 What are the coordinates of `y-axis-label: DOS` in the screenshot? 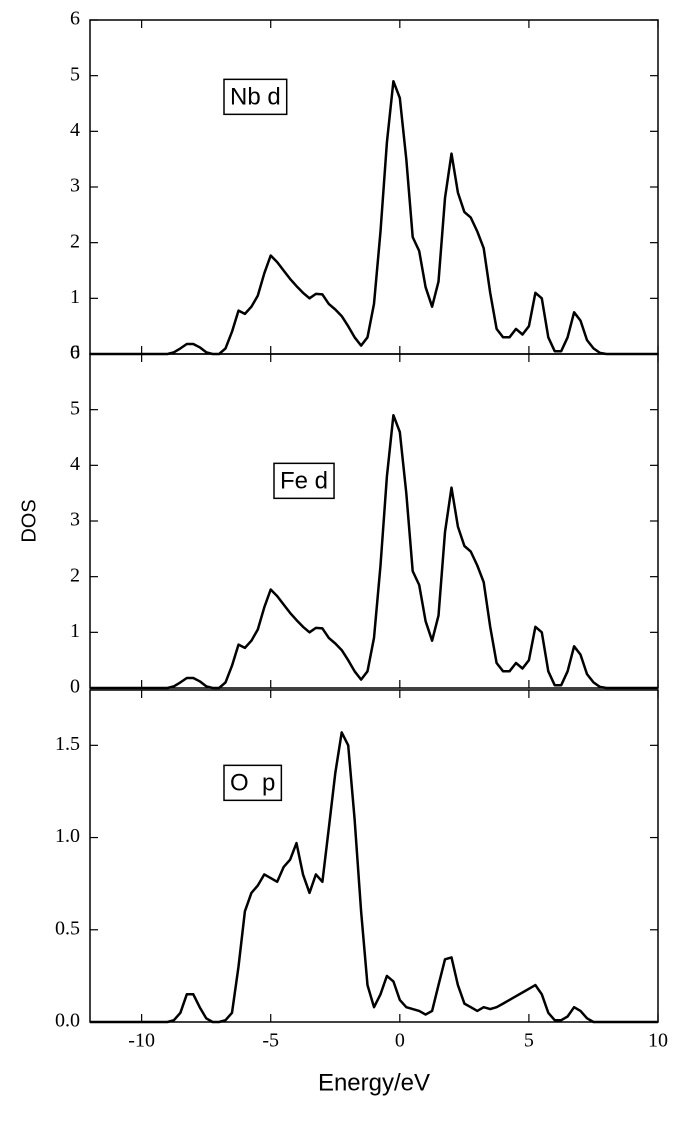 It's located at (29, 520).